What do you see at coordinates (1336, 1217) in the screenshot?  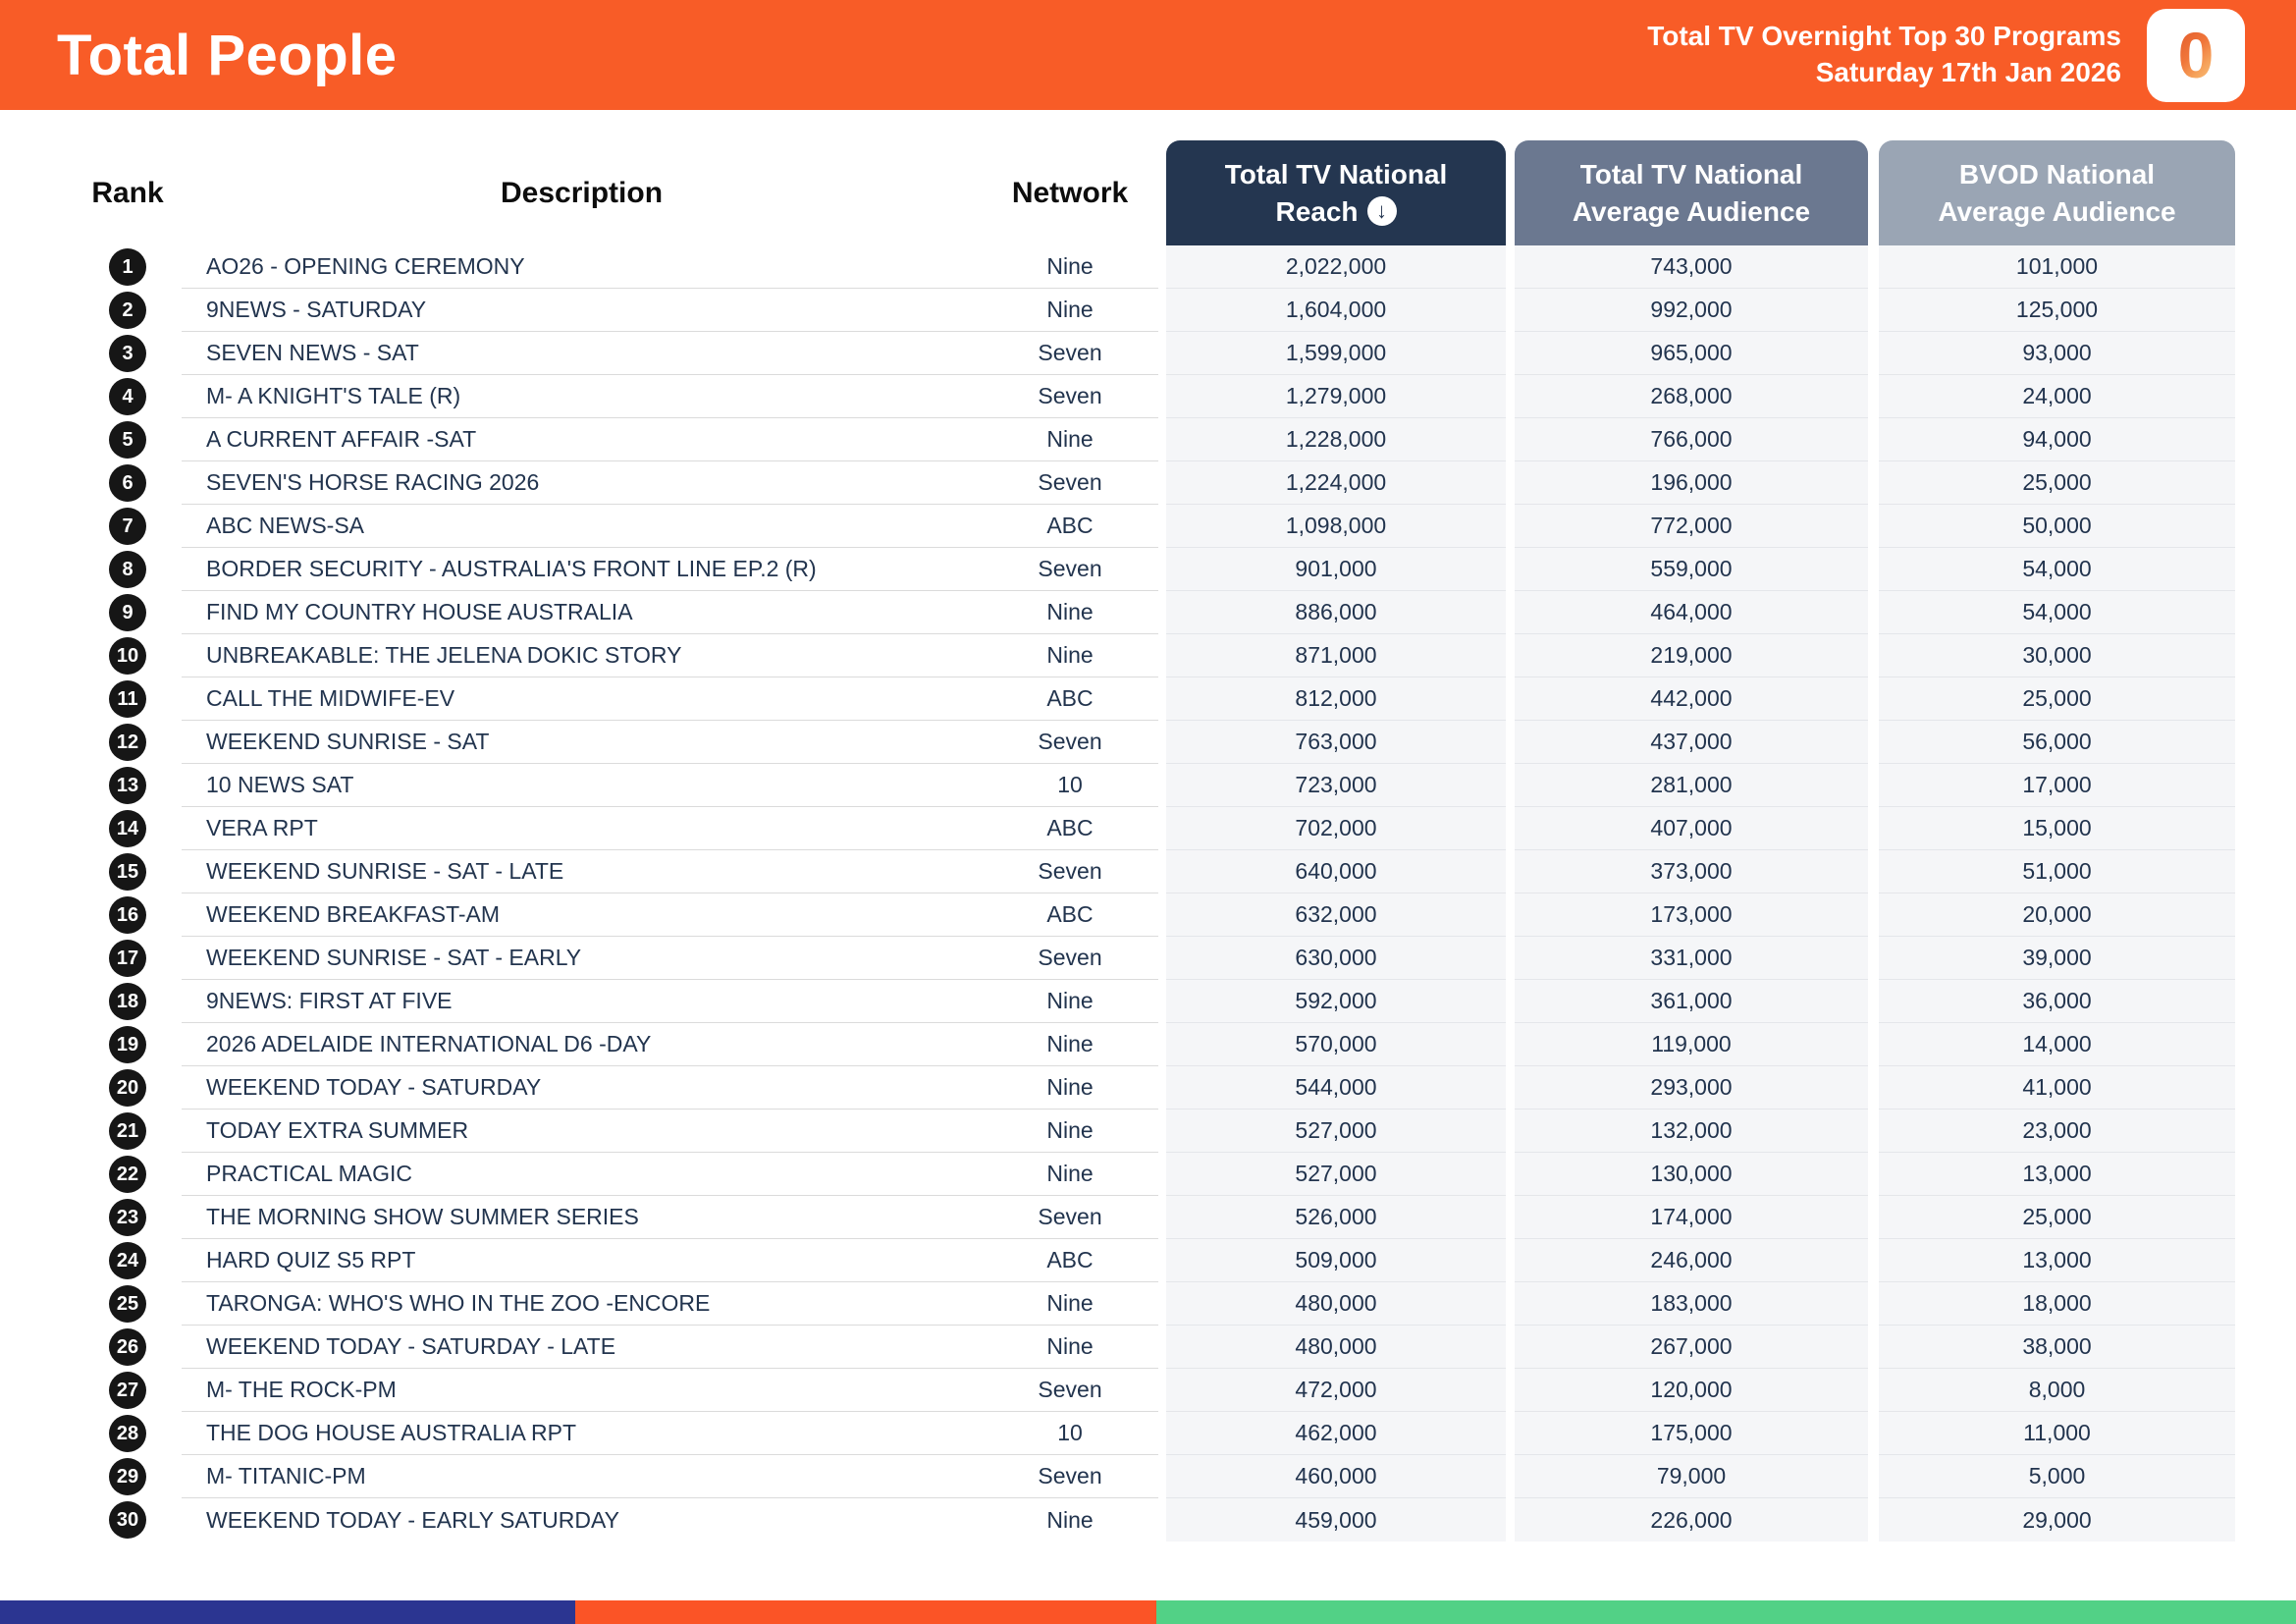 I see `reach-value: 526,000` at bounding box center [1336, 1217].